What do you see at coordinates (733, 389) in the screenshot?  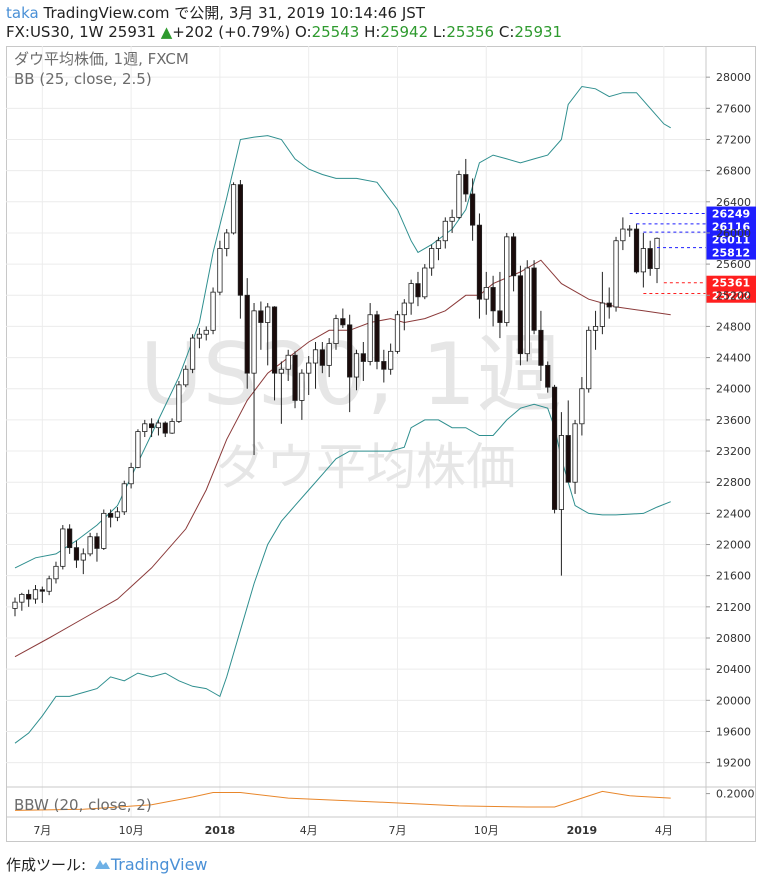 I see `price-tick-label: 24000` at bounding box center [733, 389].